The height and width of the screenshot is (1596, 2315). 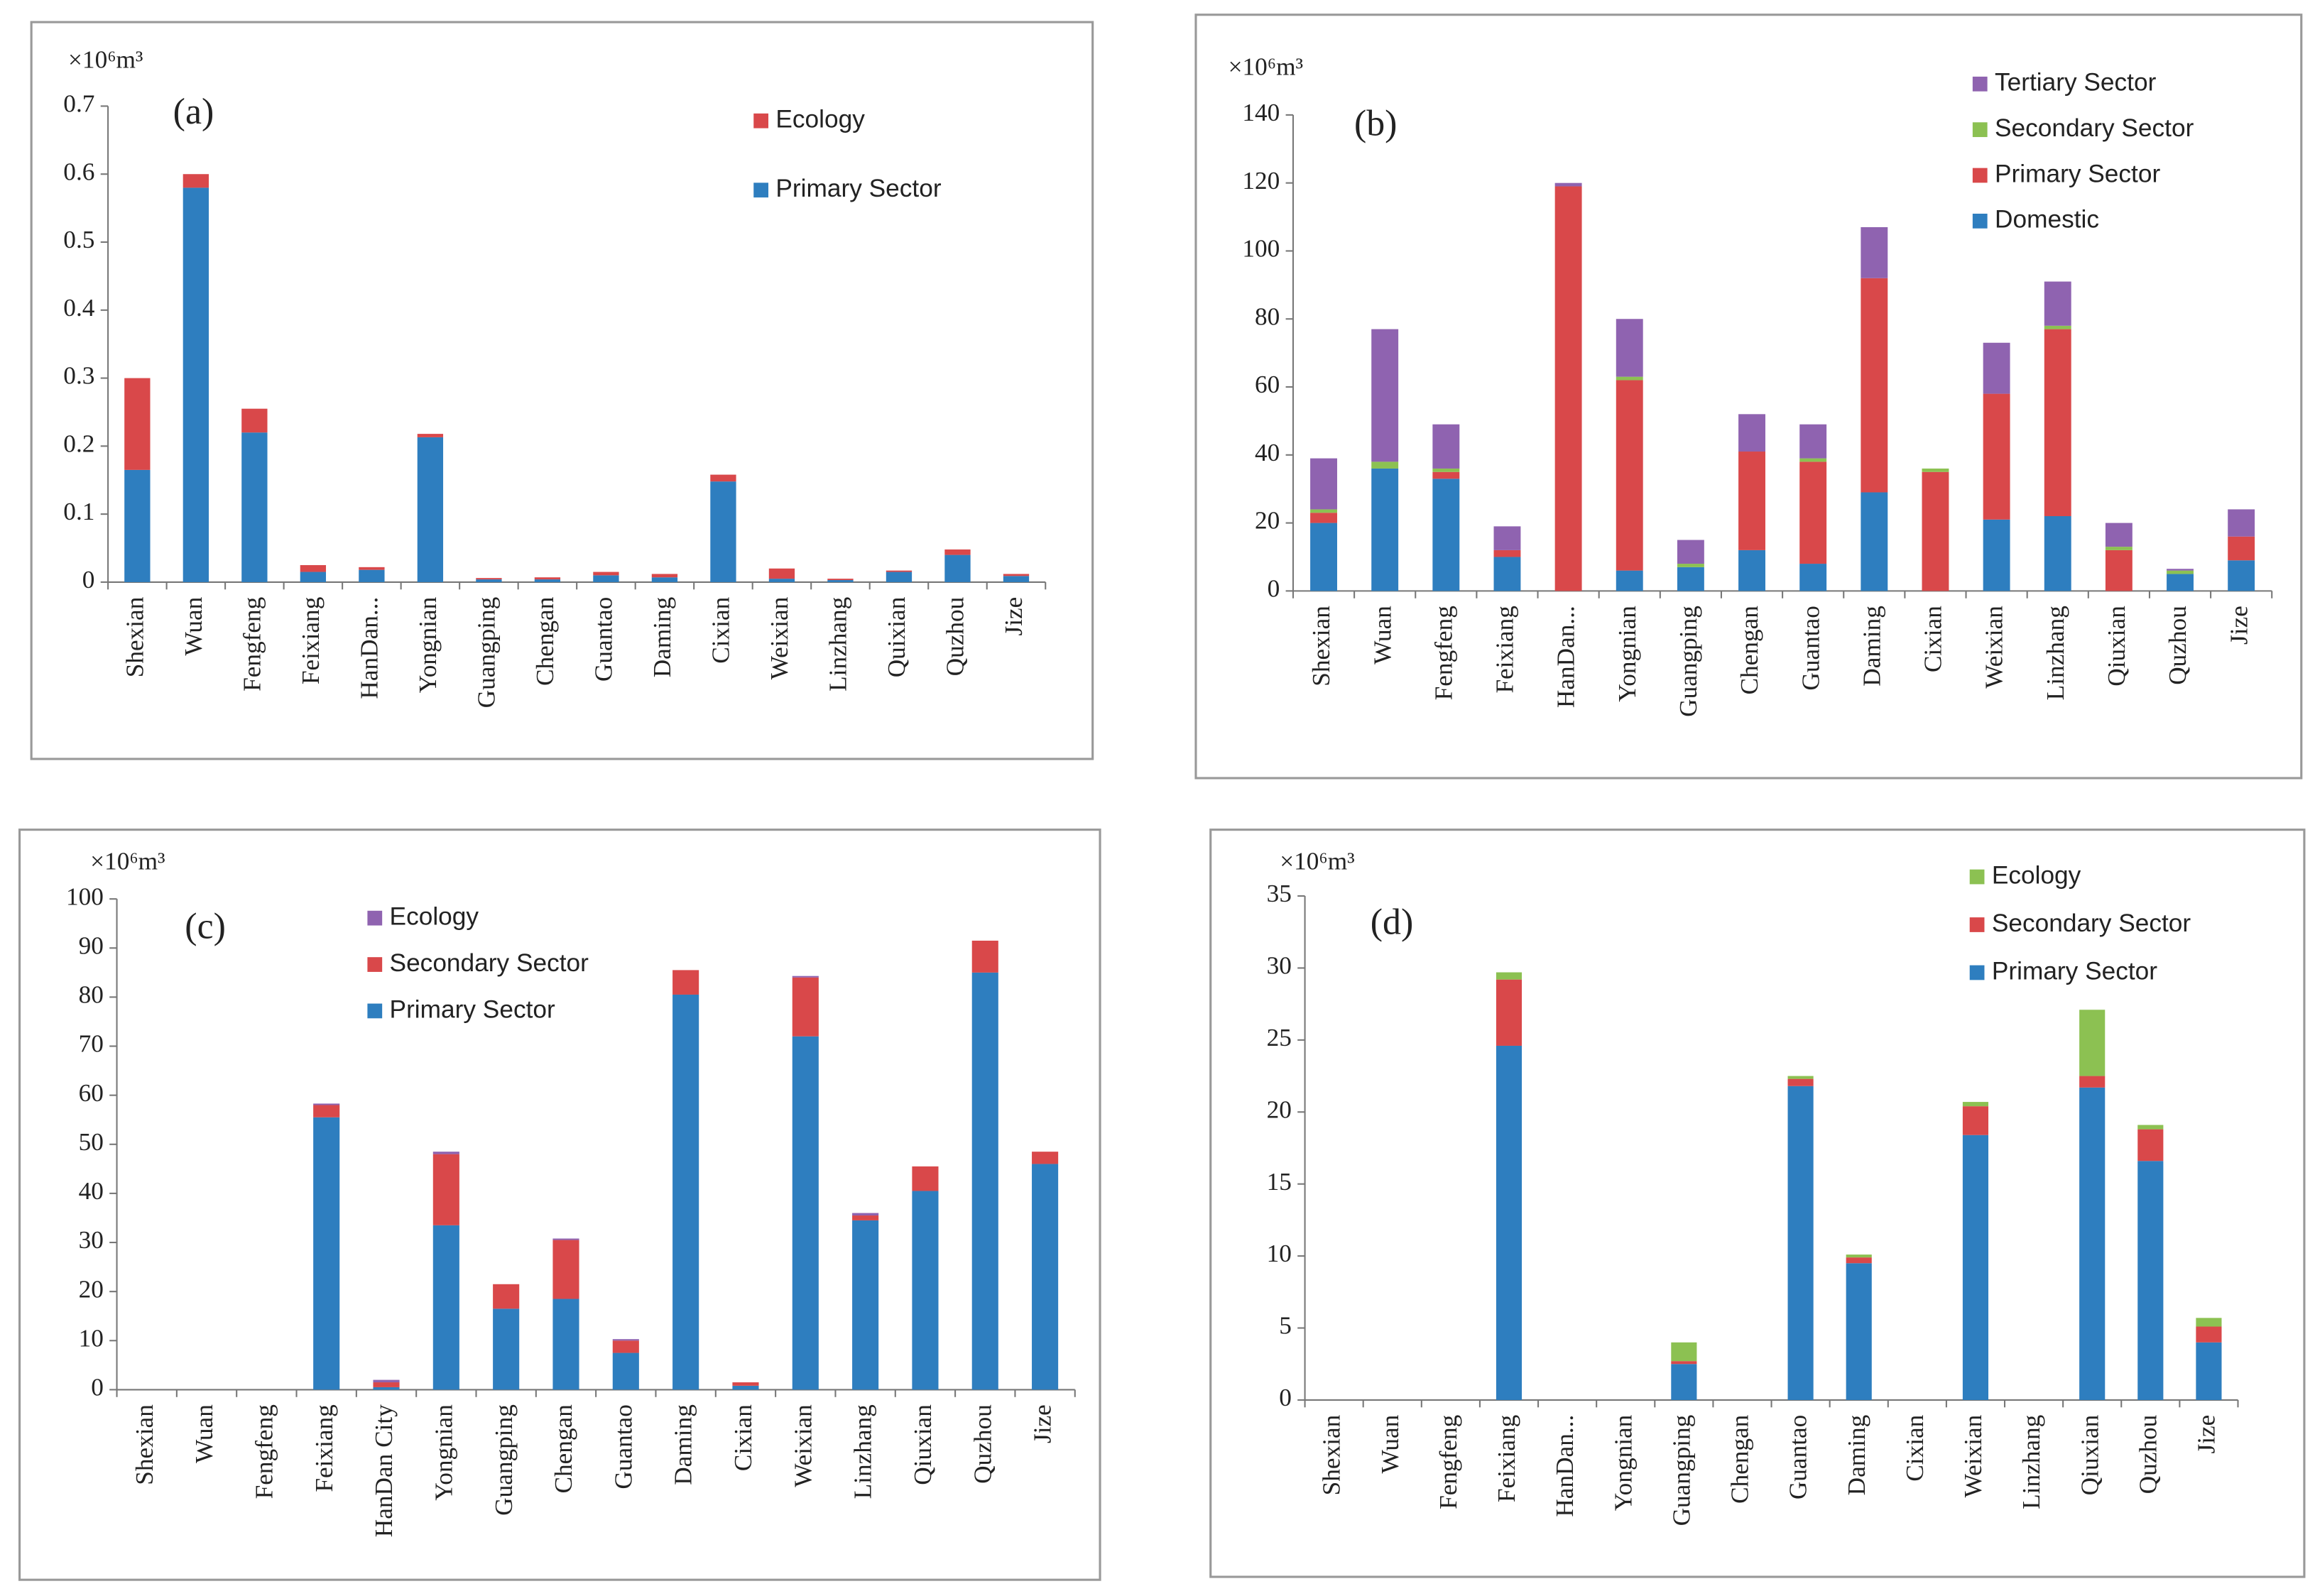 What do you see at coordinates (444, 1452) in the screenshot?
I see `x-tick-label: Yongnian` at bounding box center [444, 1452].